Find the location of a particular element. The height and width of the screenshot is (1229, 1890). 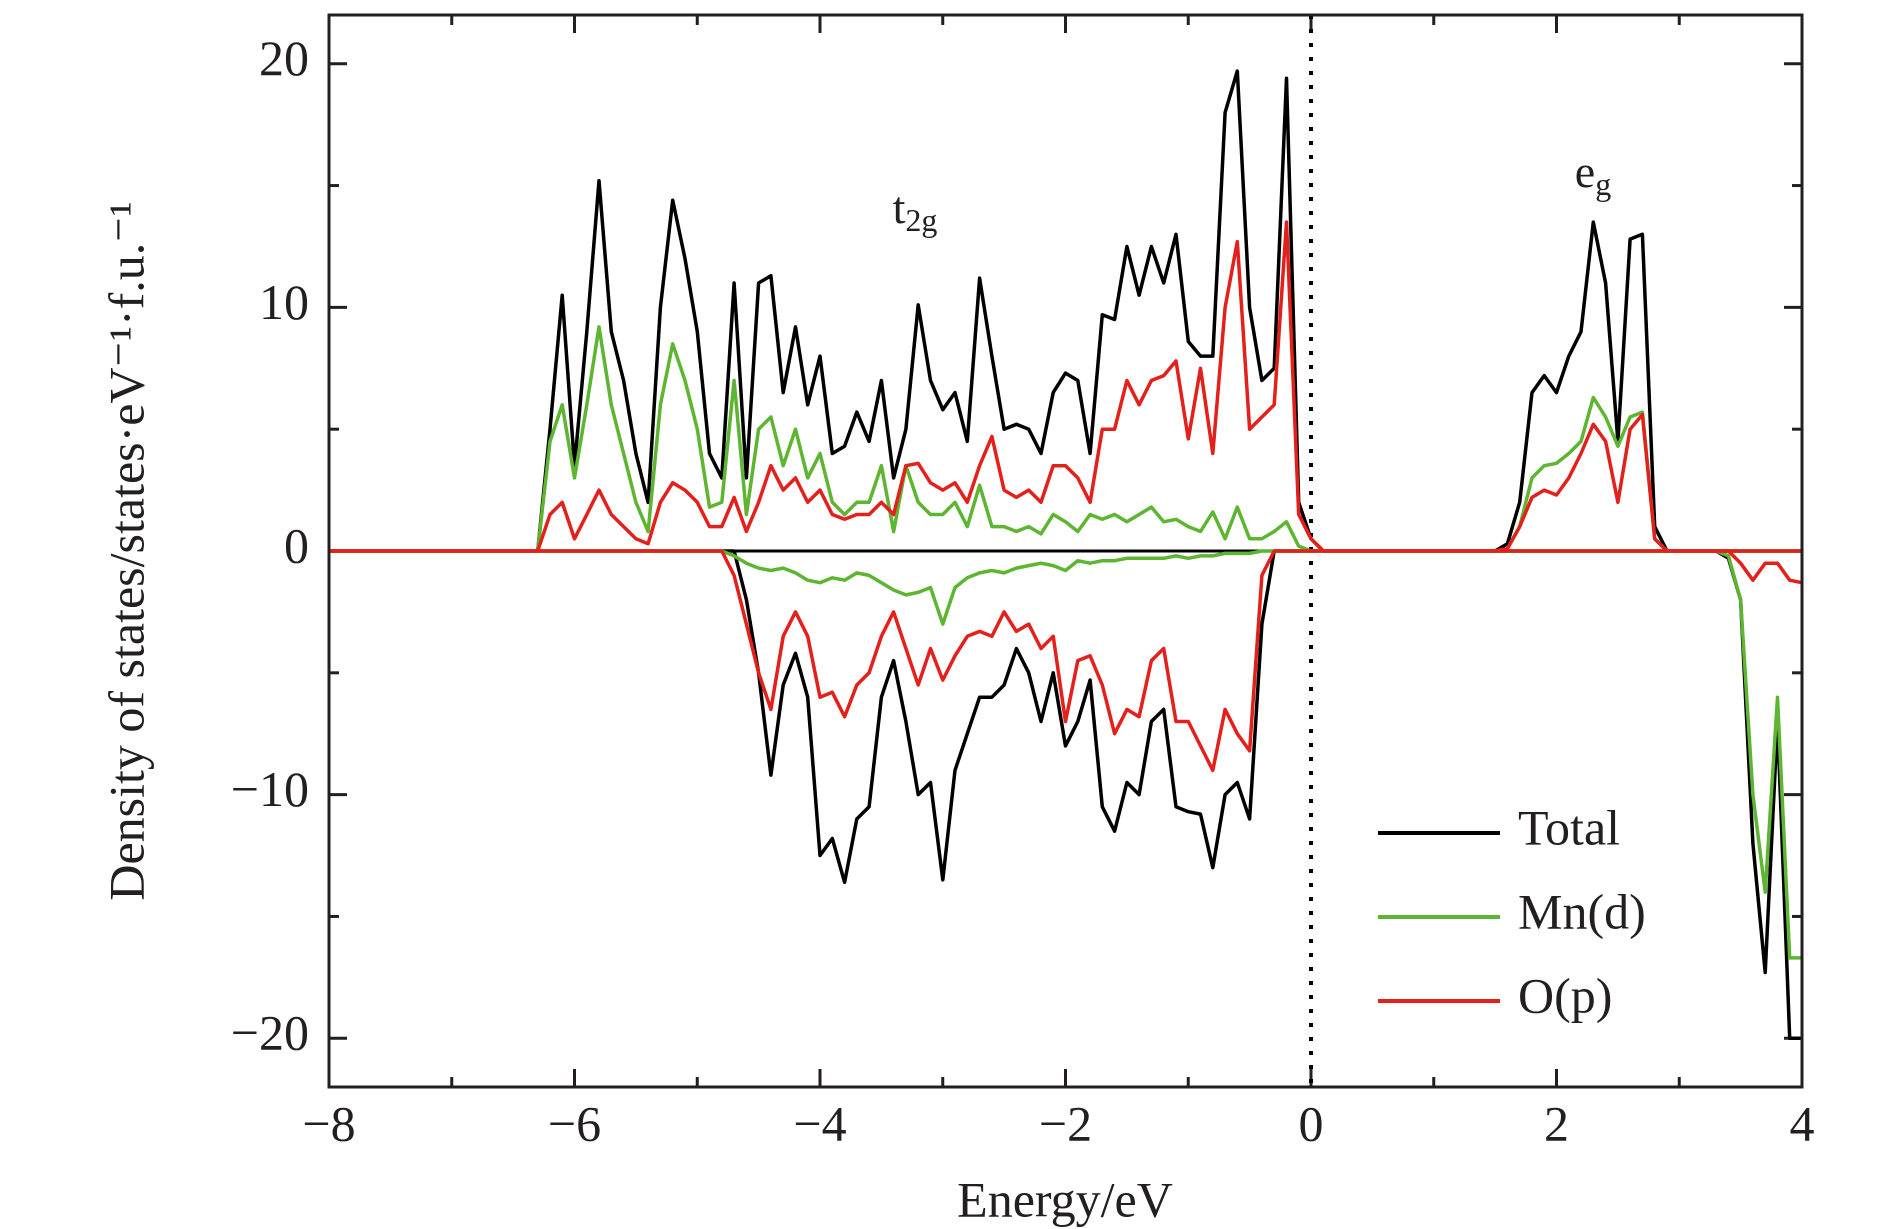

legend-label: Mn(d) is located at coordinates (1582, 911).